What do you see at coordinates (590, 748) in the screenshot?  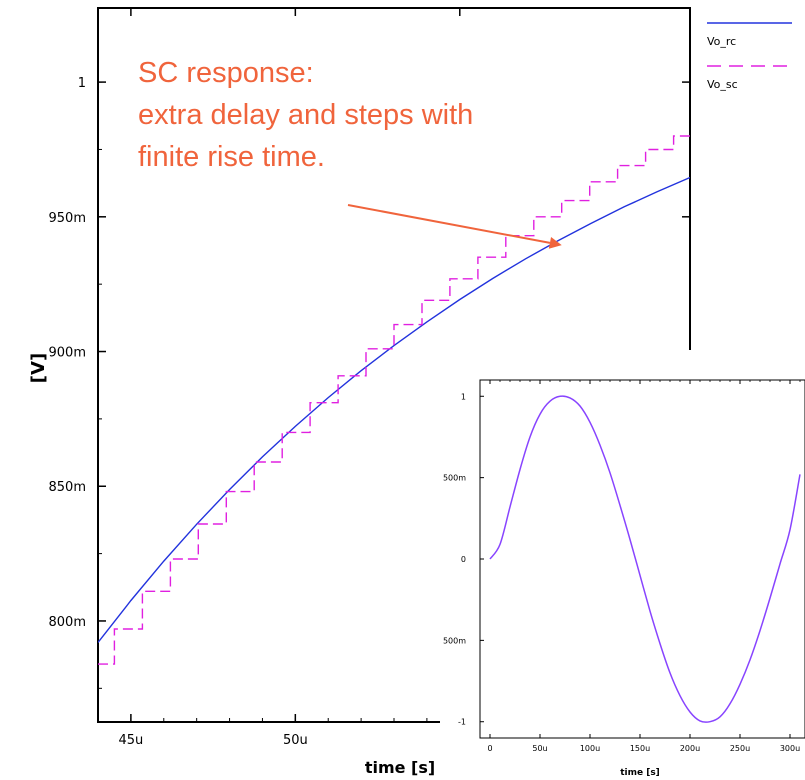 I see `inset-x-tick-label: 100u` at bounding box center [590, 748].